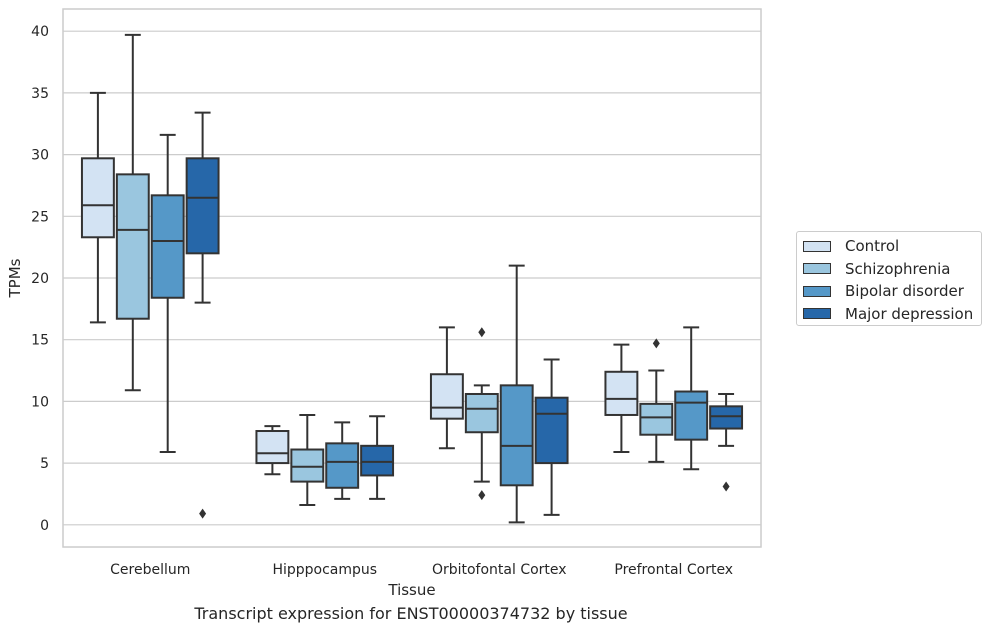  I want to click on x-tick-label: Orbitofontal Cortex, so click(499, 570).